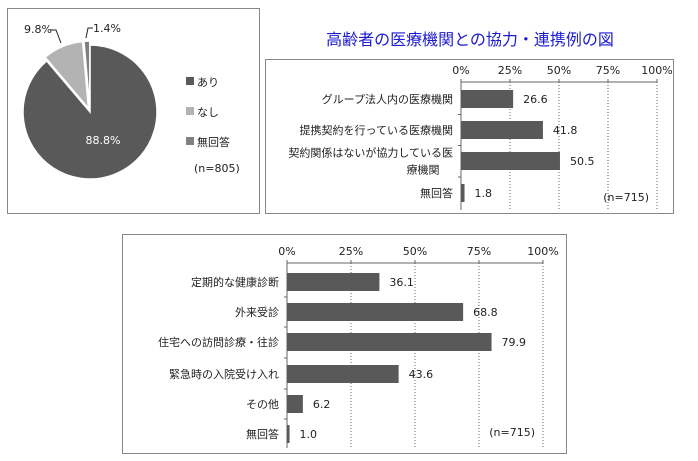 The height and width of the screenshot is (461, 698). Describe the element at coordinates (208, 82) in the screenshot. I see `legend-label: あり` at that location.